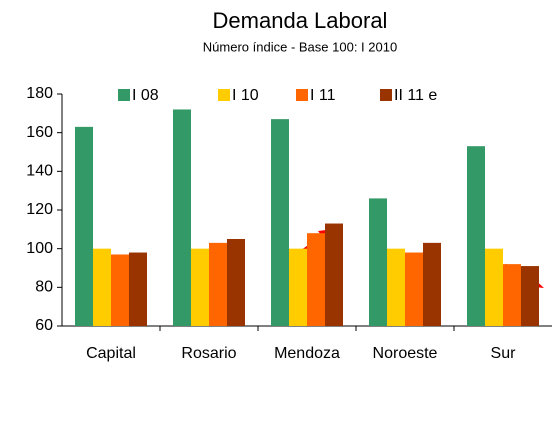 The image size is (557, 427). I want to click on x-tick-label: Mendoza, so click(307, 353).